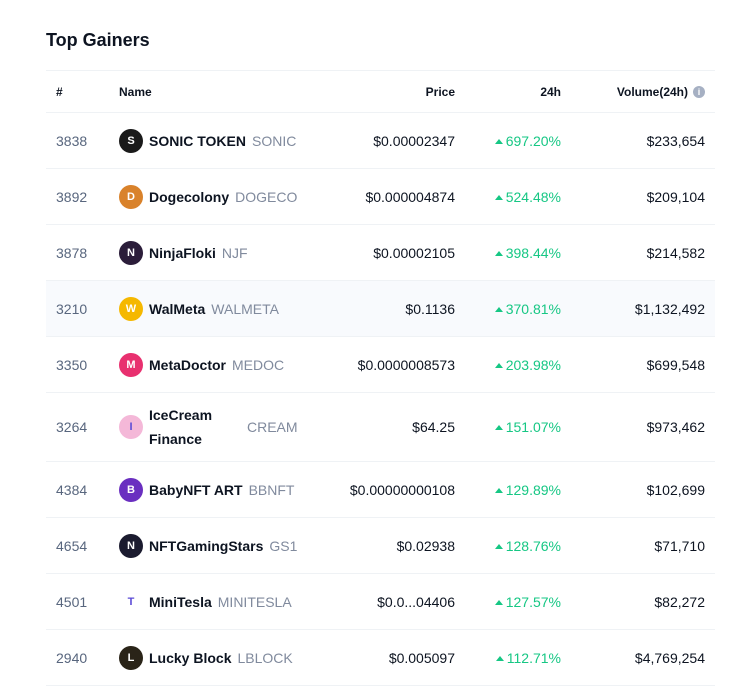  What do you see at coordinates (414, 252) in the screenshot?
I see `price-cell: $0.00002105` at bounding box center [414, 252].